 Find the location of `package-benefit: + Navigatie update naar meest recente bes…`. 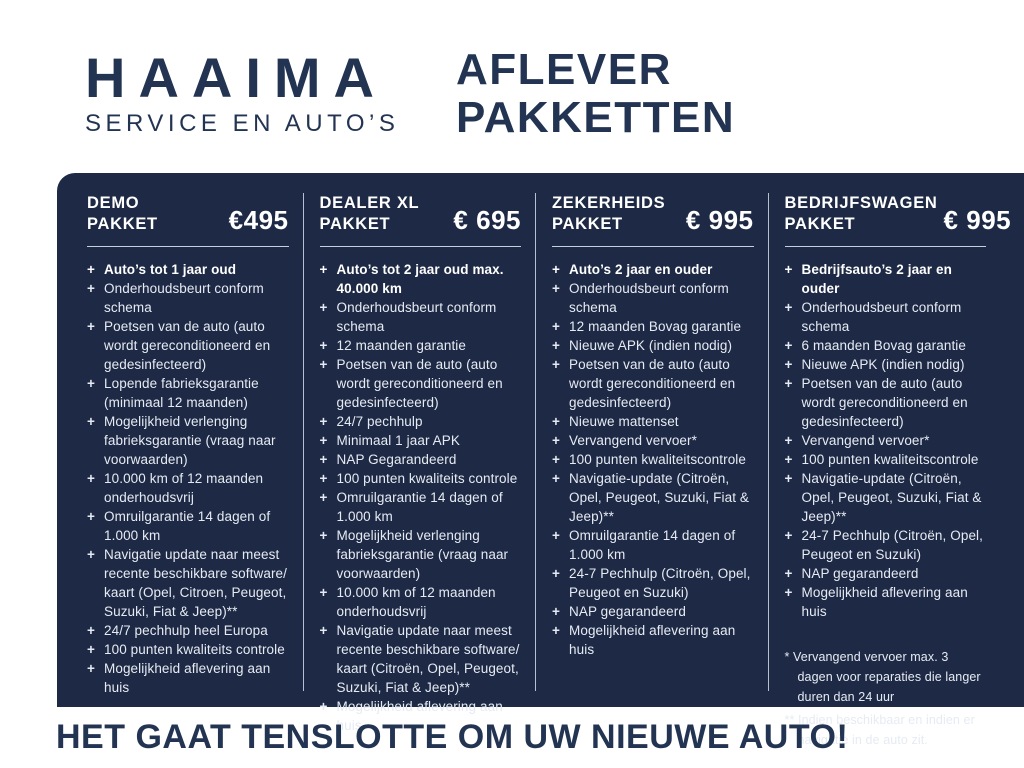

package-benefit: + Navigatie update naar meest recente bes… is located at coordinates (188, 583).